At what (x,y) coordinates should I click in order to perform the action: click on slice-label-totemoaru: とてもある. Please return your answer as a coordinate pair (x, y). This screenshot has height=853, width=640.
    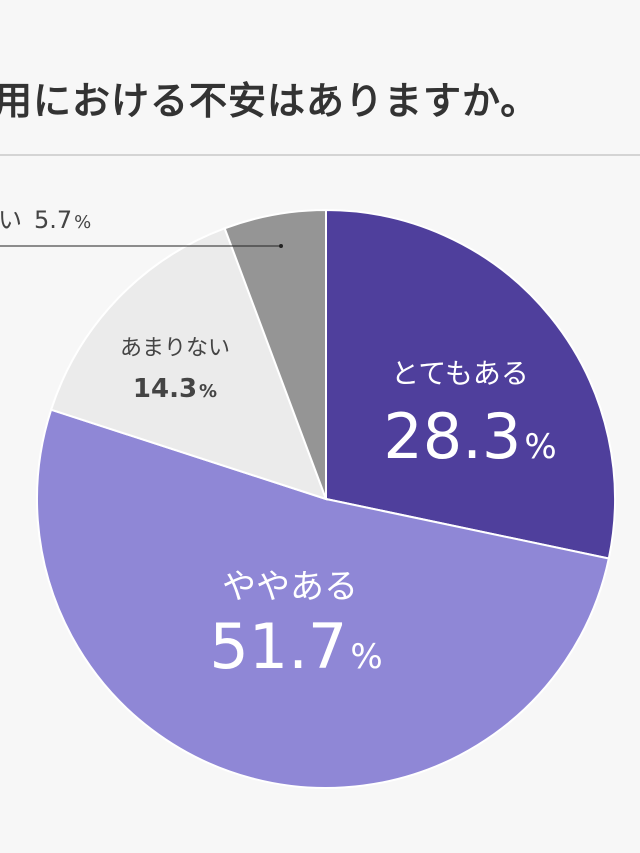
    Looking at the image, I should click on (460, 373).